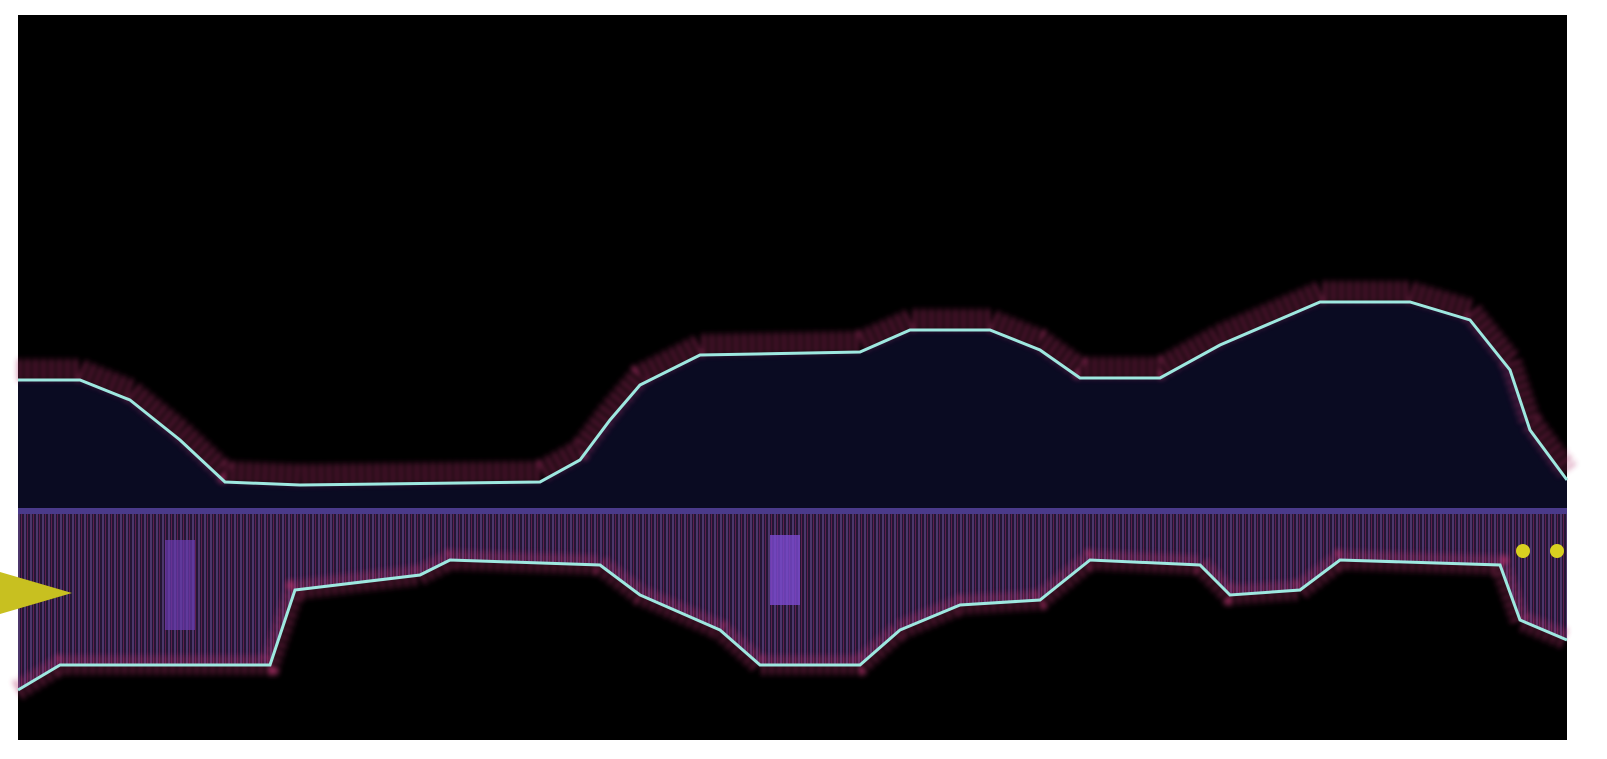  Describe the element at coordinates (36, 593) in the screenshot. I see `marker-arrow` at that location.